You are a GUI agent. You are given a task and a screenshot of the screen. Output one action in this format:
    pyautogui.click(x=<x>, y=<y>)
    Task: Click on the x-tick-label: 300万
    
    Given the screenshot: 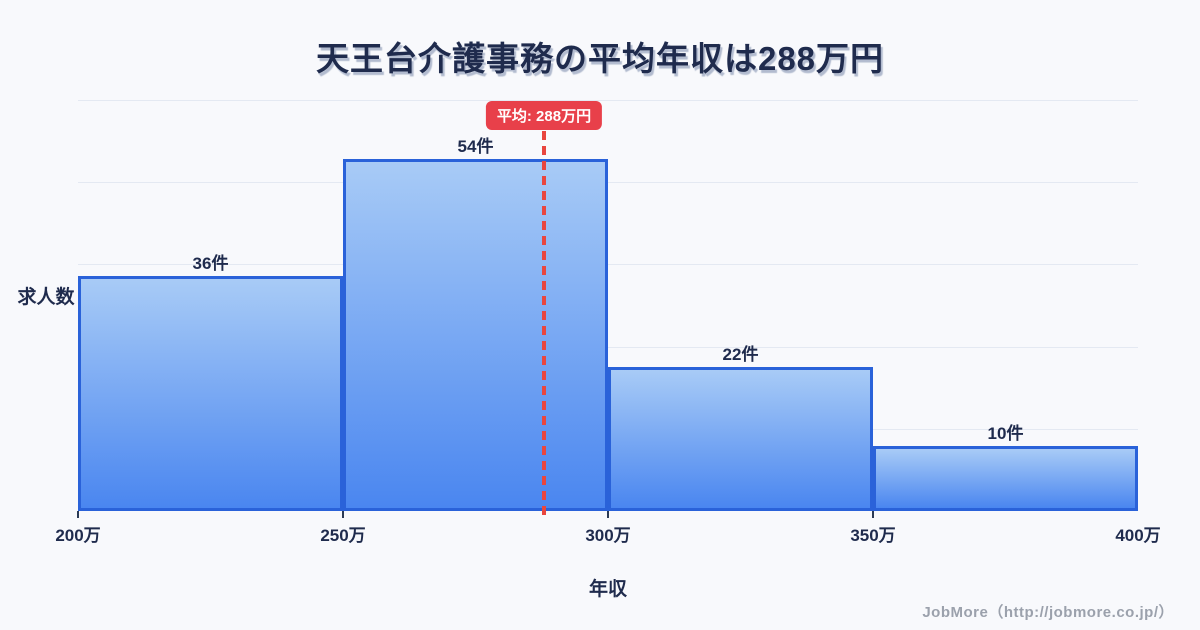 What is the action you would take?
    pyautogui.click(x=608, y=535)
    